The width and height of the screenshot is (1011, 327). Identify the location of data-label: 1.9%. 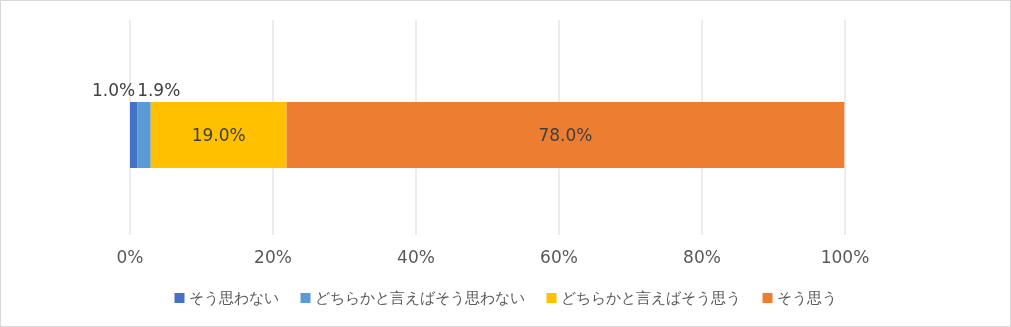
(159, 90).